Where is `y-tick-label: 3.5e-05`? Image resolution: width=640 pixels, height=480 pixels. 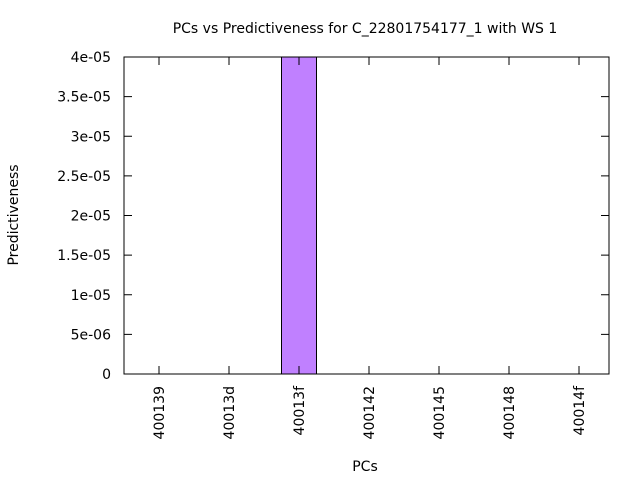
y-tick-label: 3.5e-05 is located at coordinates (84, 98).